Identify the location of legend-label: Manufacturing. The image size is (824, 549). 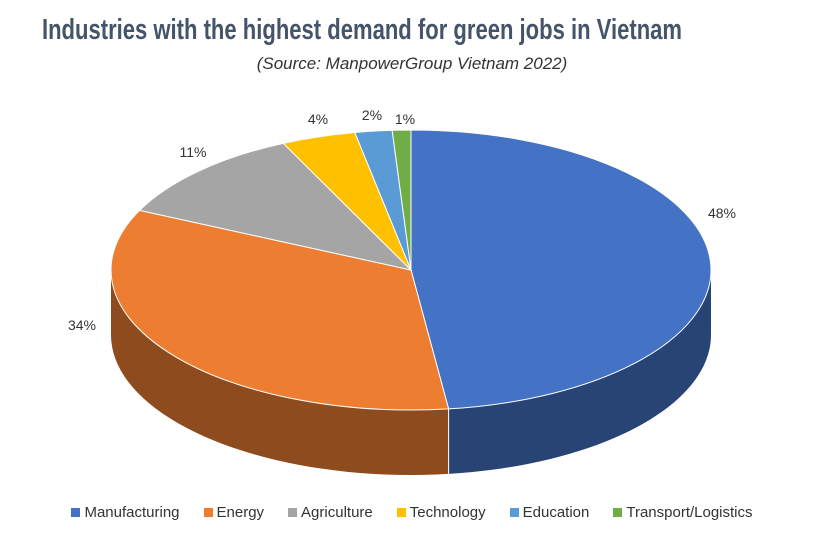
(132, 512).